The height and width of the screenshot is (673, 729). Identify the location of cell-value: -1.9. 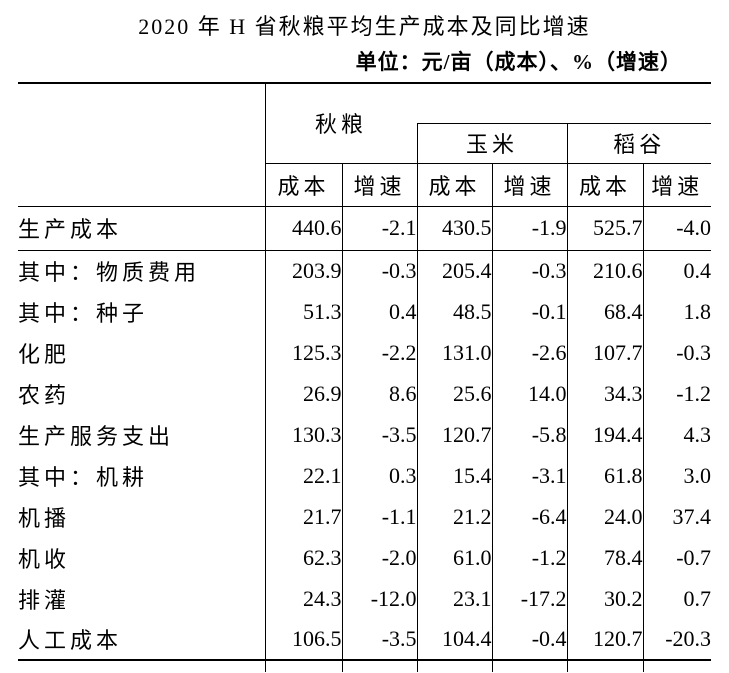
(529, 228).